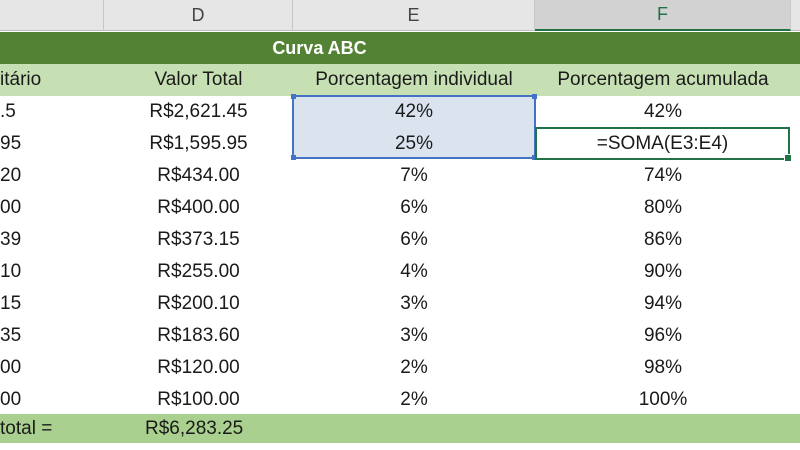 Image resolution: width=800 pixels, height=450 pixels. What do you see at coordinates (198, 175) in the screenshot?
I see `cell-total-value: R$434.00` at bounding box center [198, 175].